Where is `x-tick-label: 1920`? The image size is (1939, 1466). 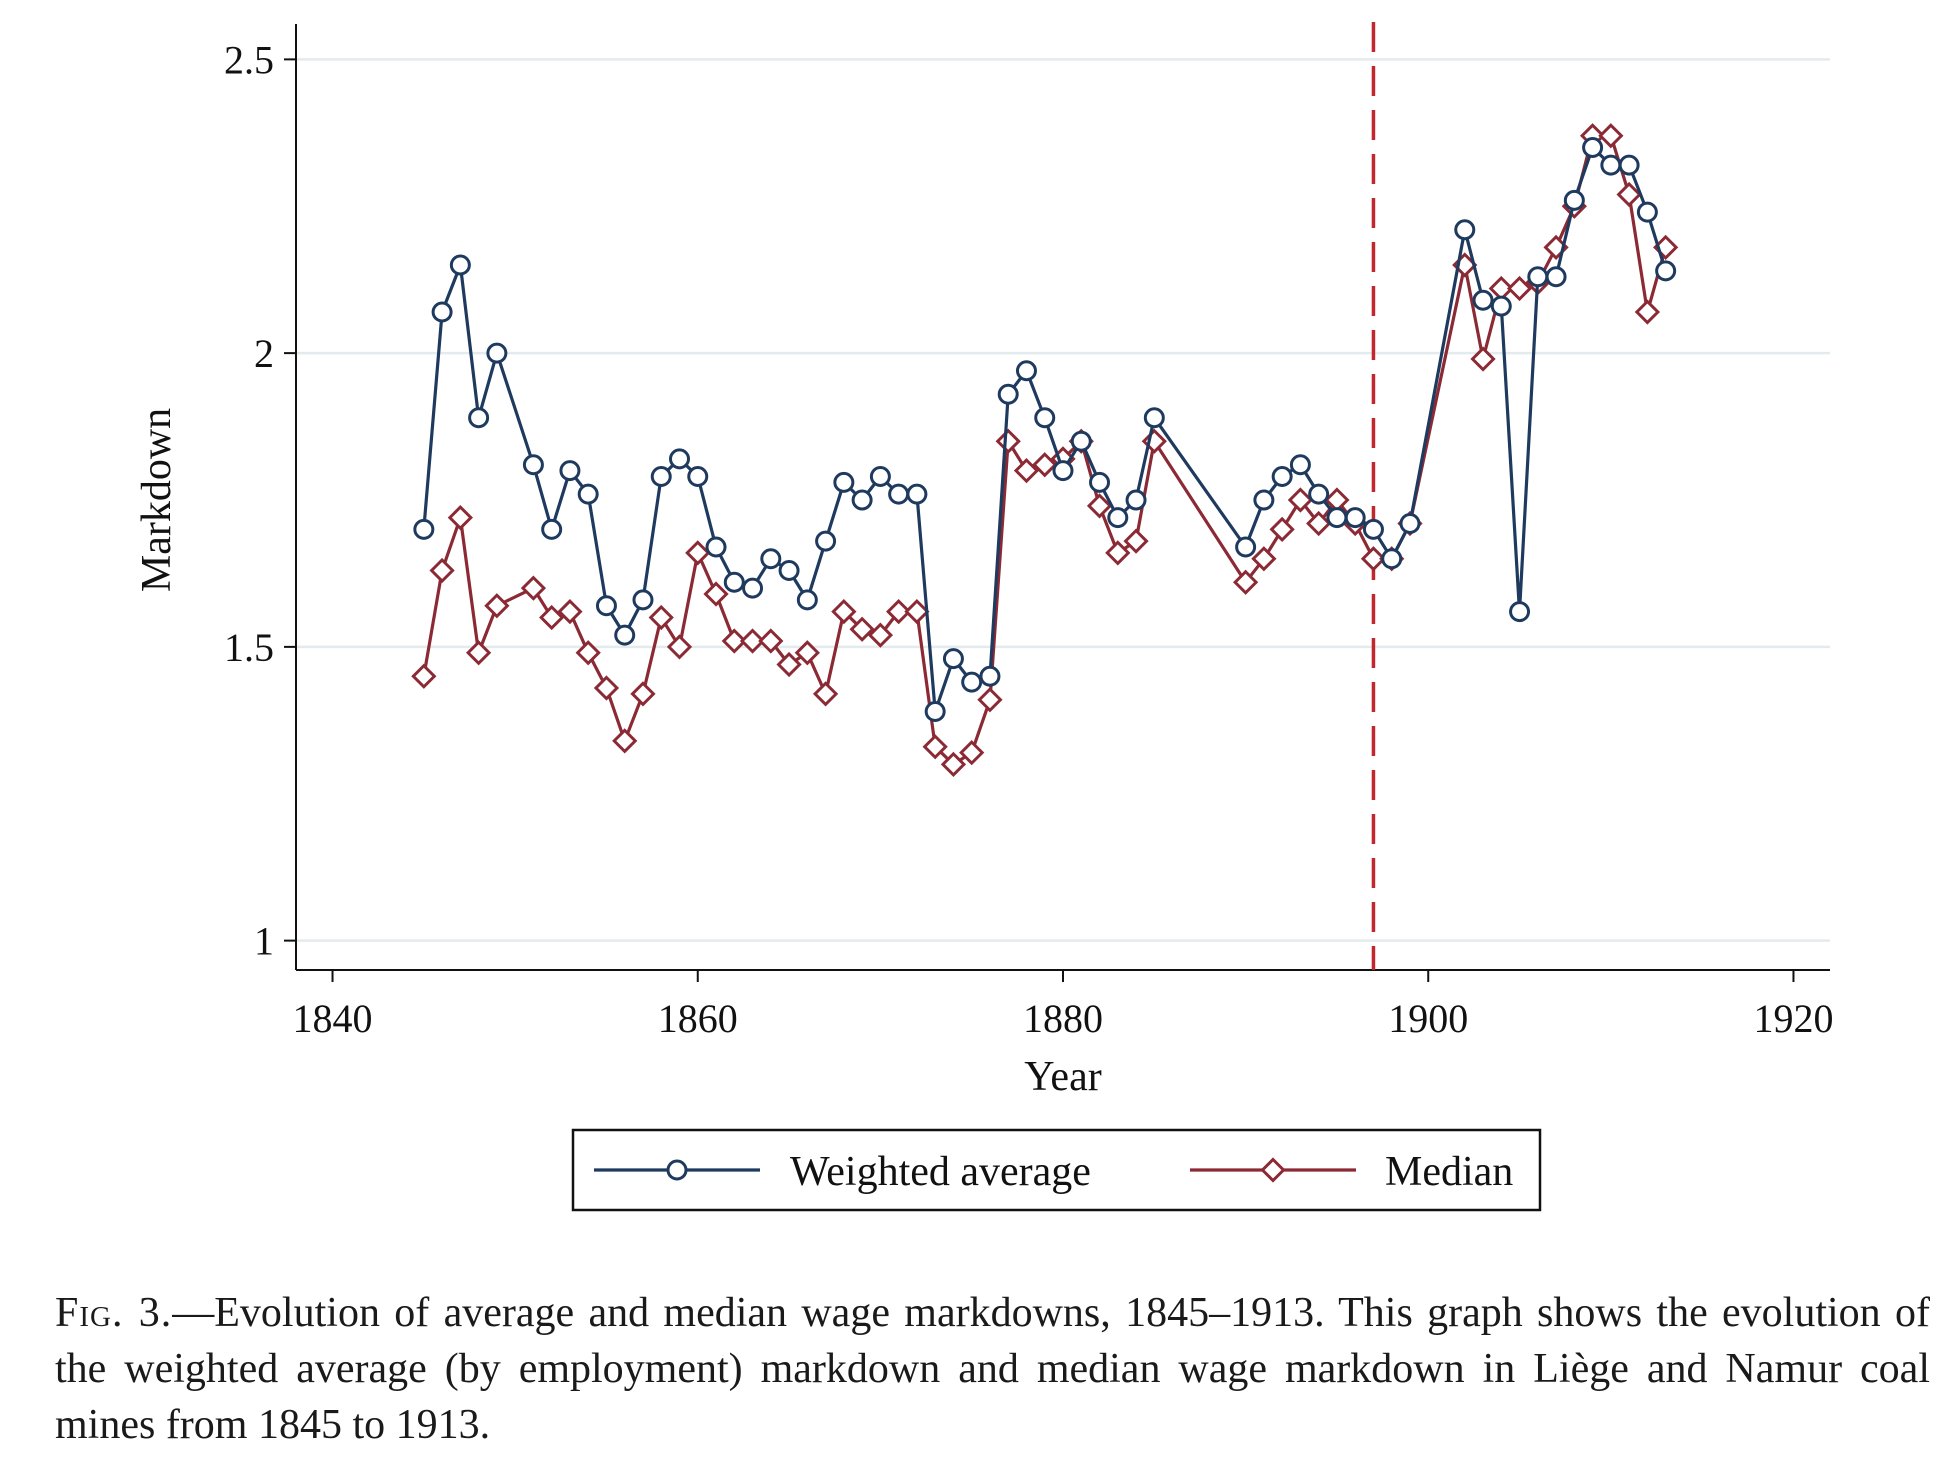
x-tick-label: 1920 is located at coordinates (1793, 1018).